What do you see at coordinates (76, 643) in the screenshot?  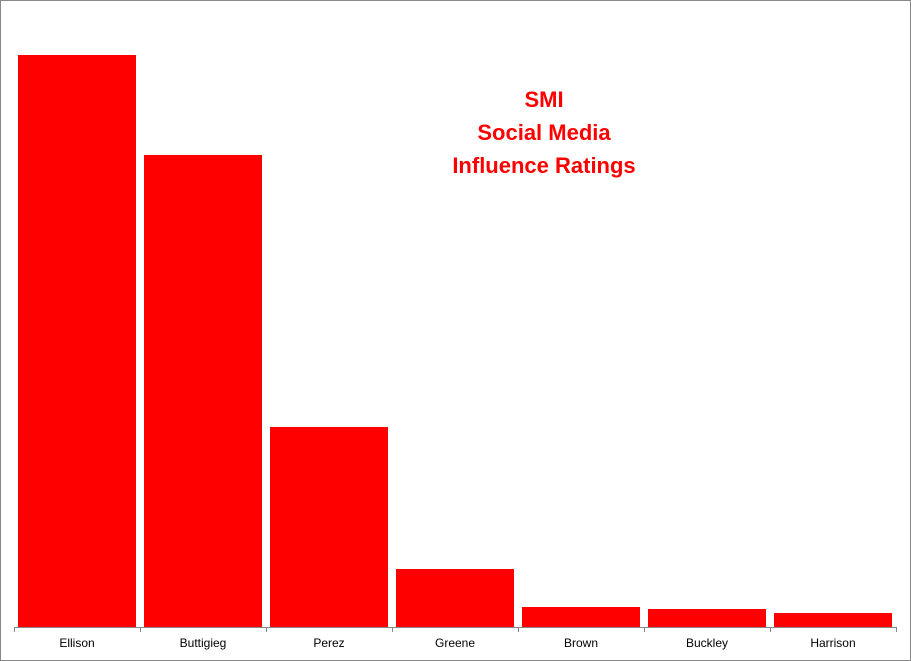 I see `x-tick-label: Ellison` at bounding box center [76, 643].